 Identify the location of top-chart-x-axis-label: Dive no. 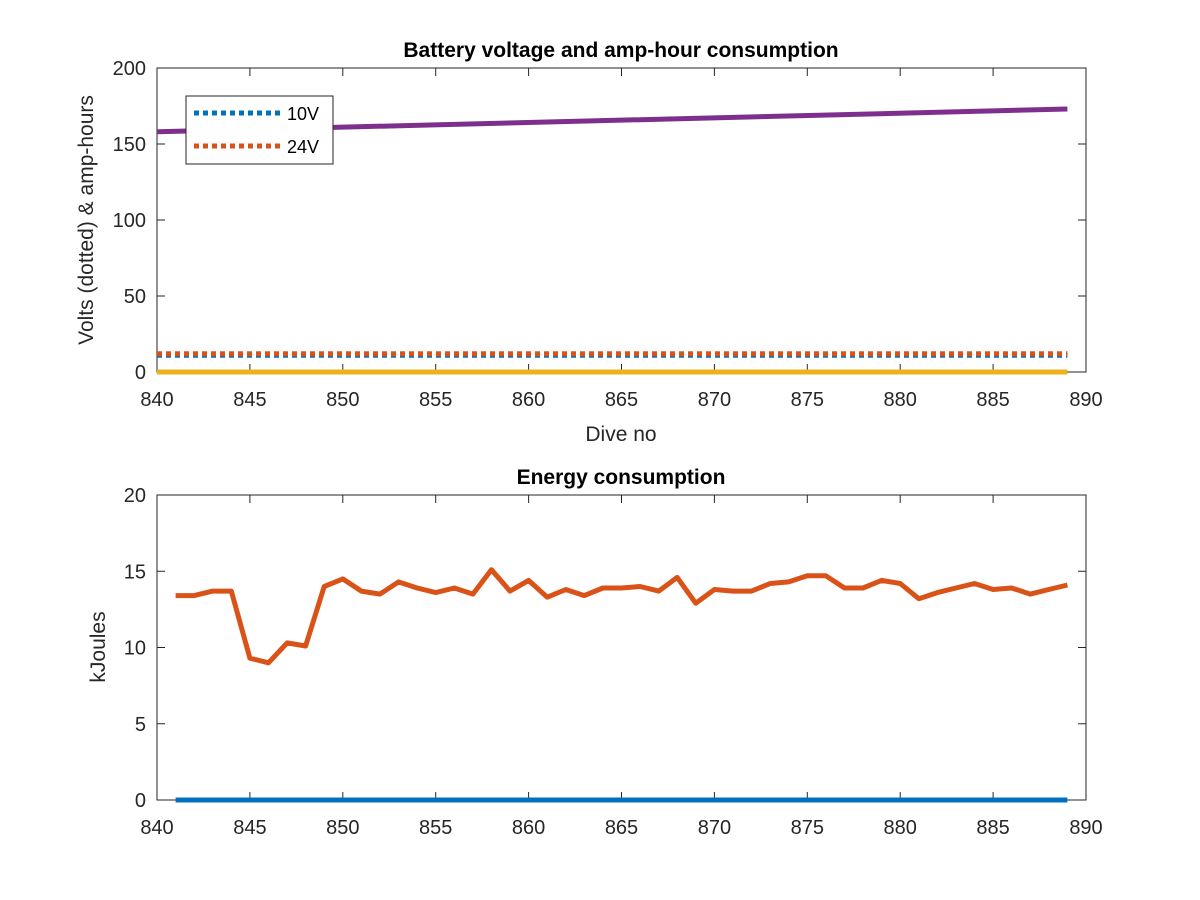
(620, 434).